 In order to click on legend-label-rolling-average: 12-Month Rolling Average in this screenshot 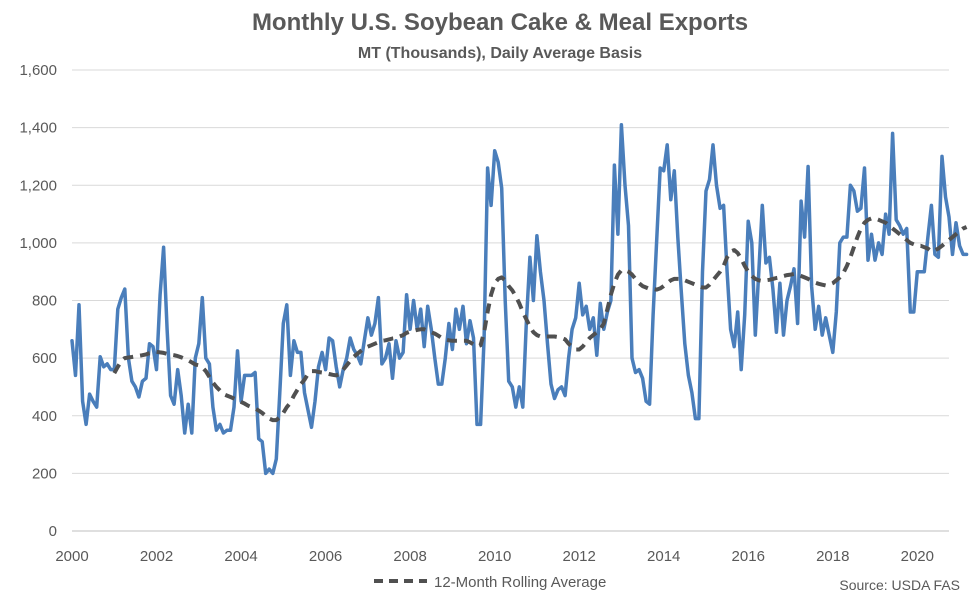, I will do `click(520, 582)`.